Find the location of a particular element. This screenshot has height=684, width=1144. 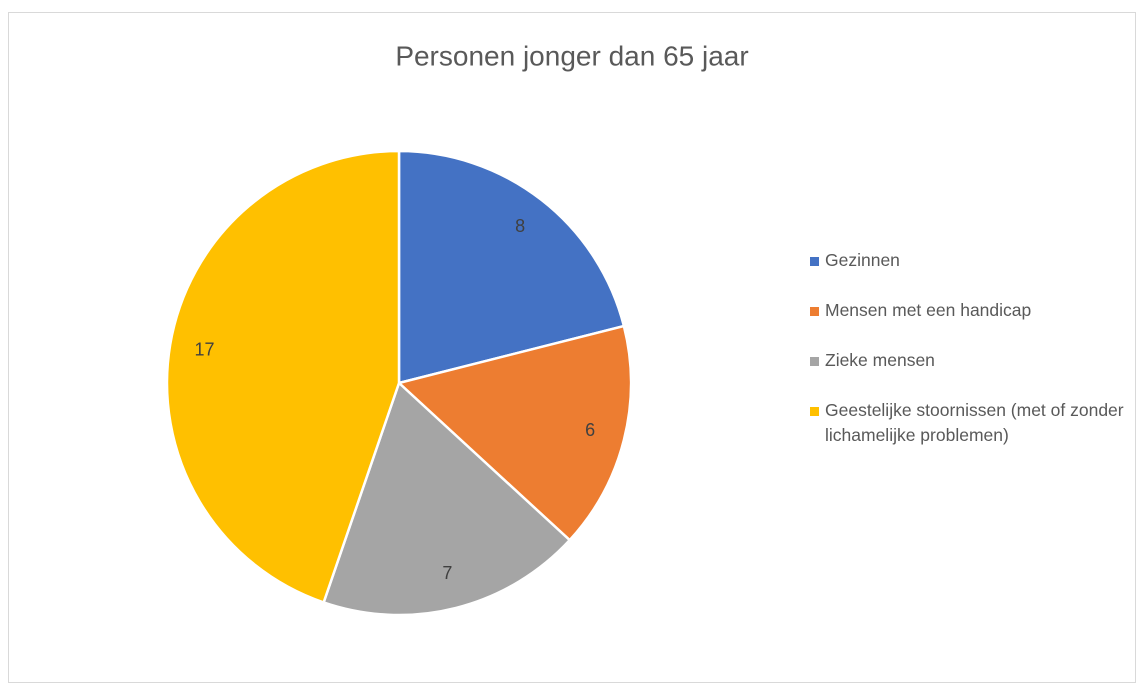

data-label: 6 is located at coordinates (590, 430).